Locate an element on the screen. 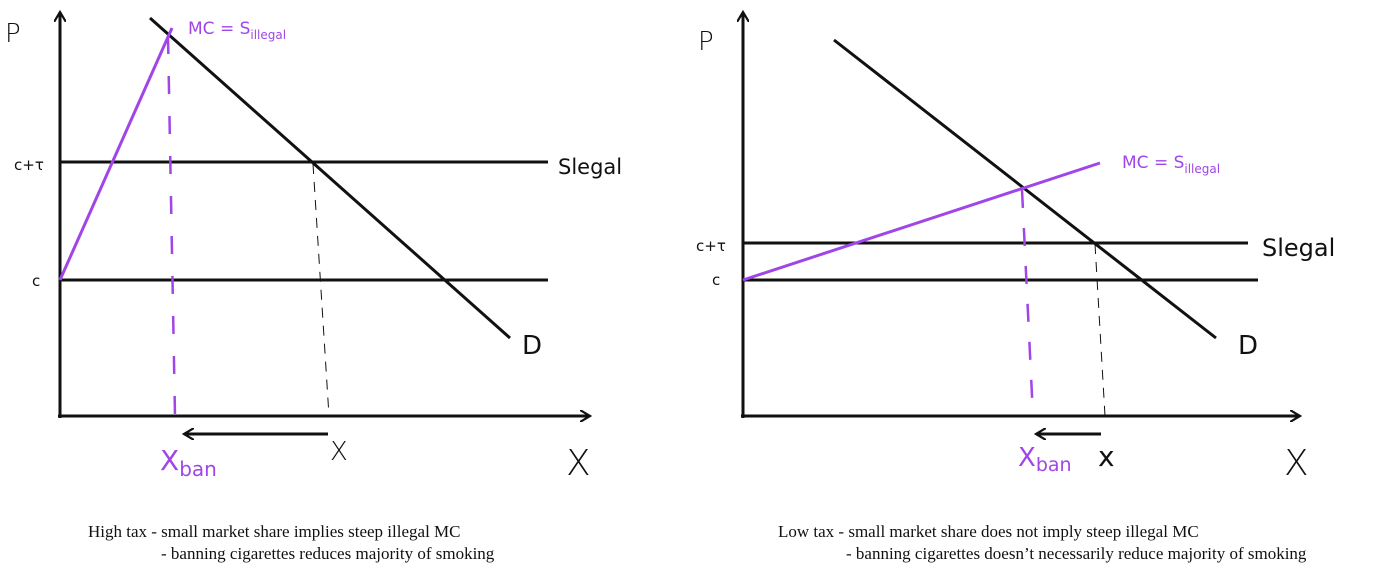  left-demand-line is located at coordinates (330, 178).